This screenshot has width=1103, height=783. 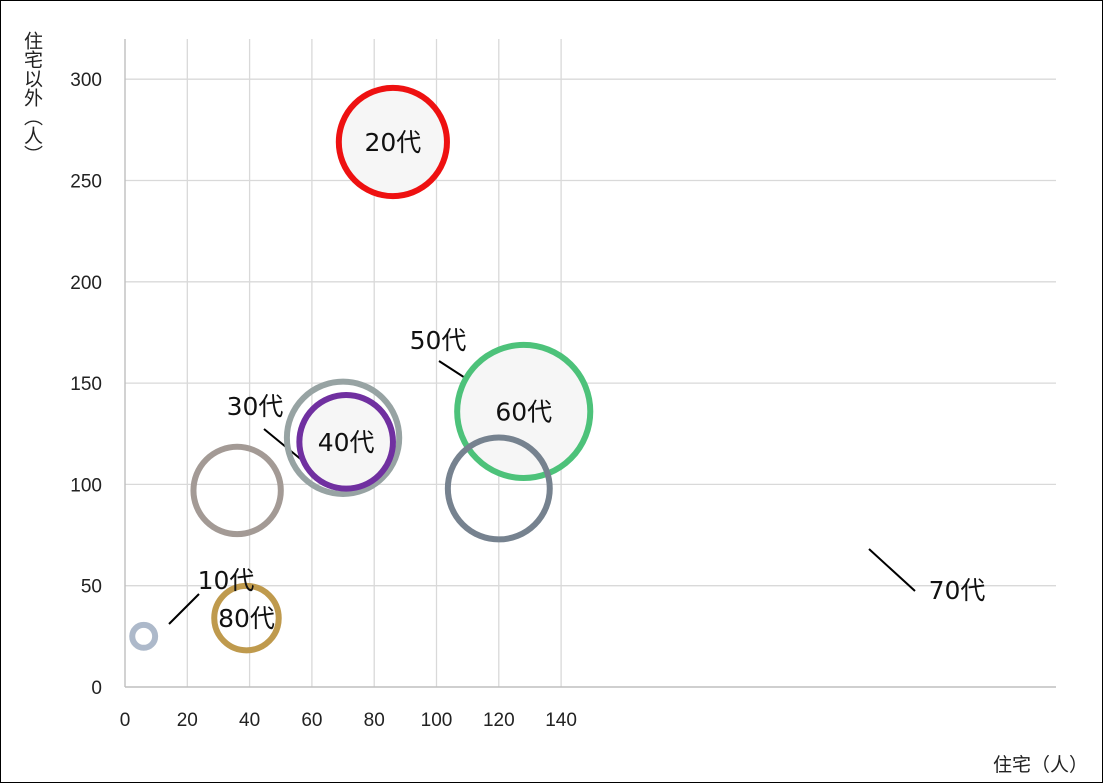 What do you see at coordinates (86, 384) in the screenshot?
I see `y-tick-label: 150` at bounding box center [86, 384].